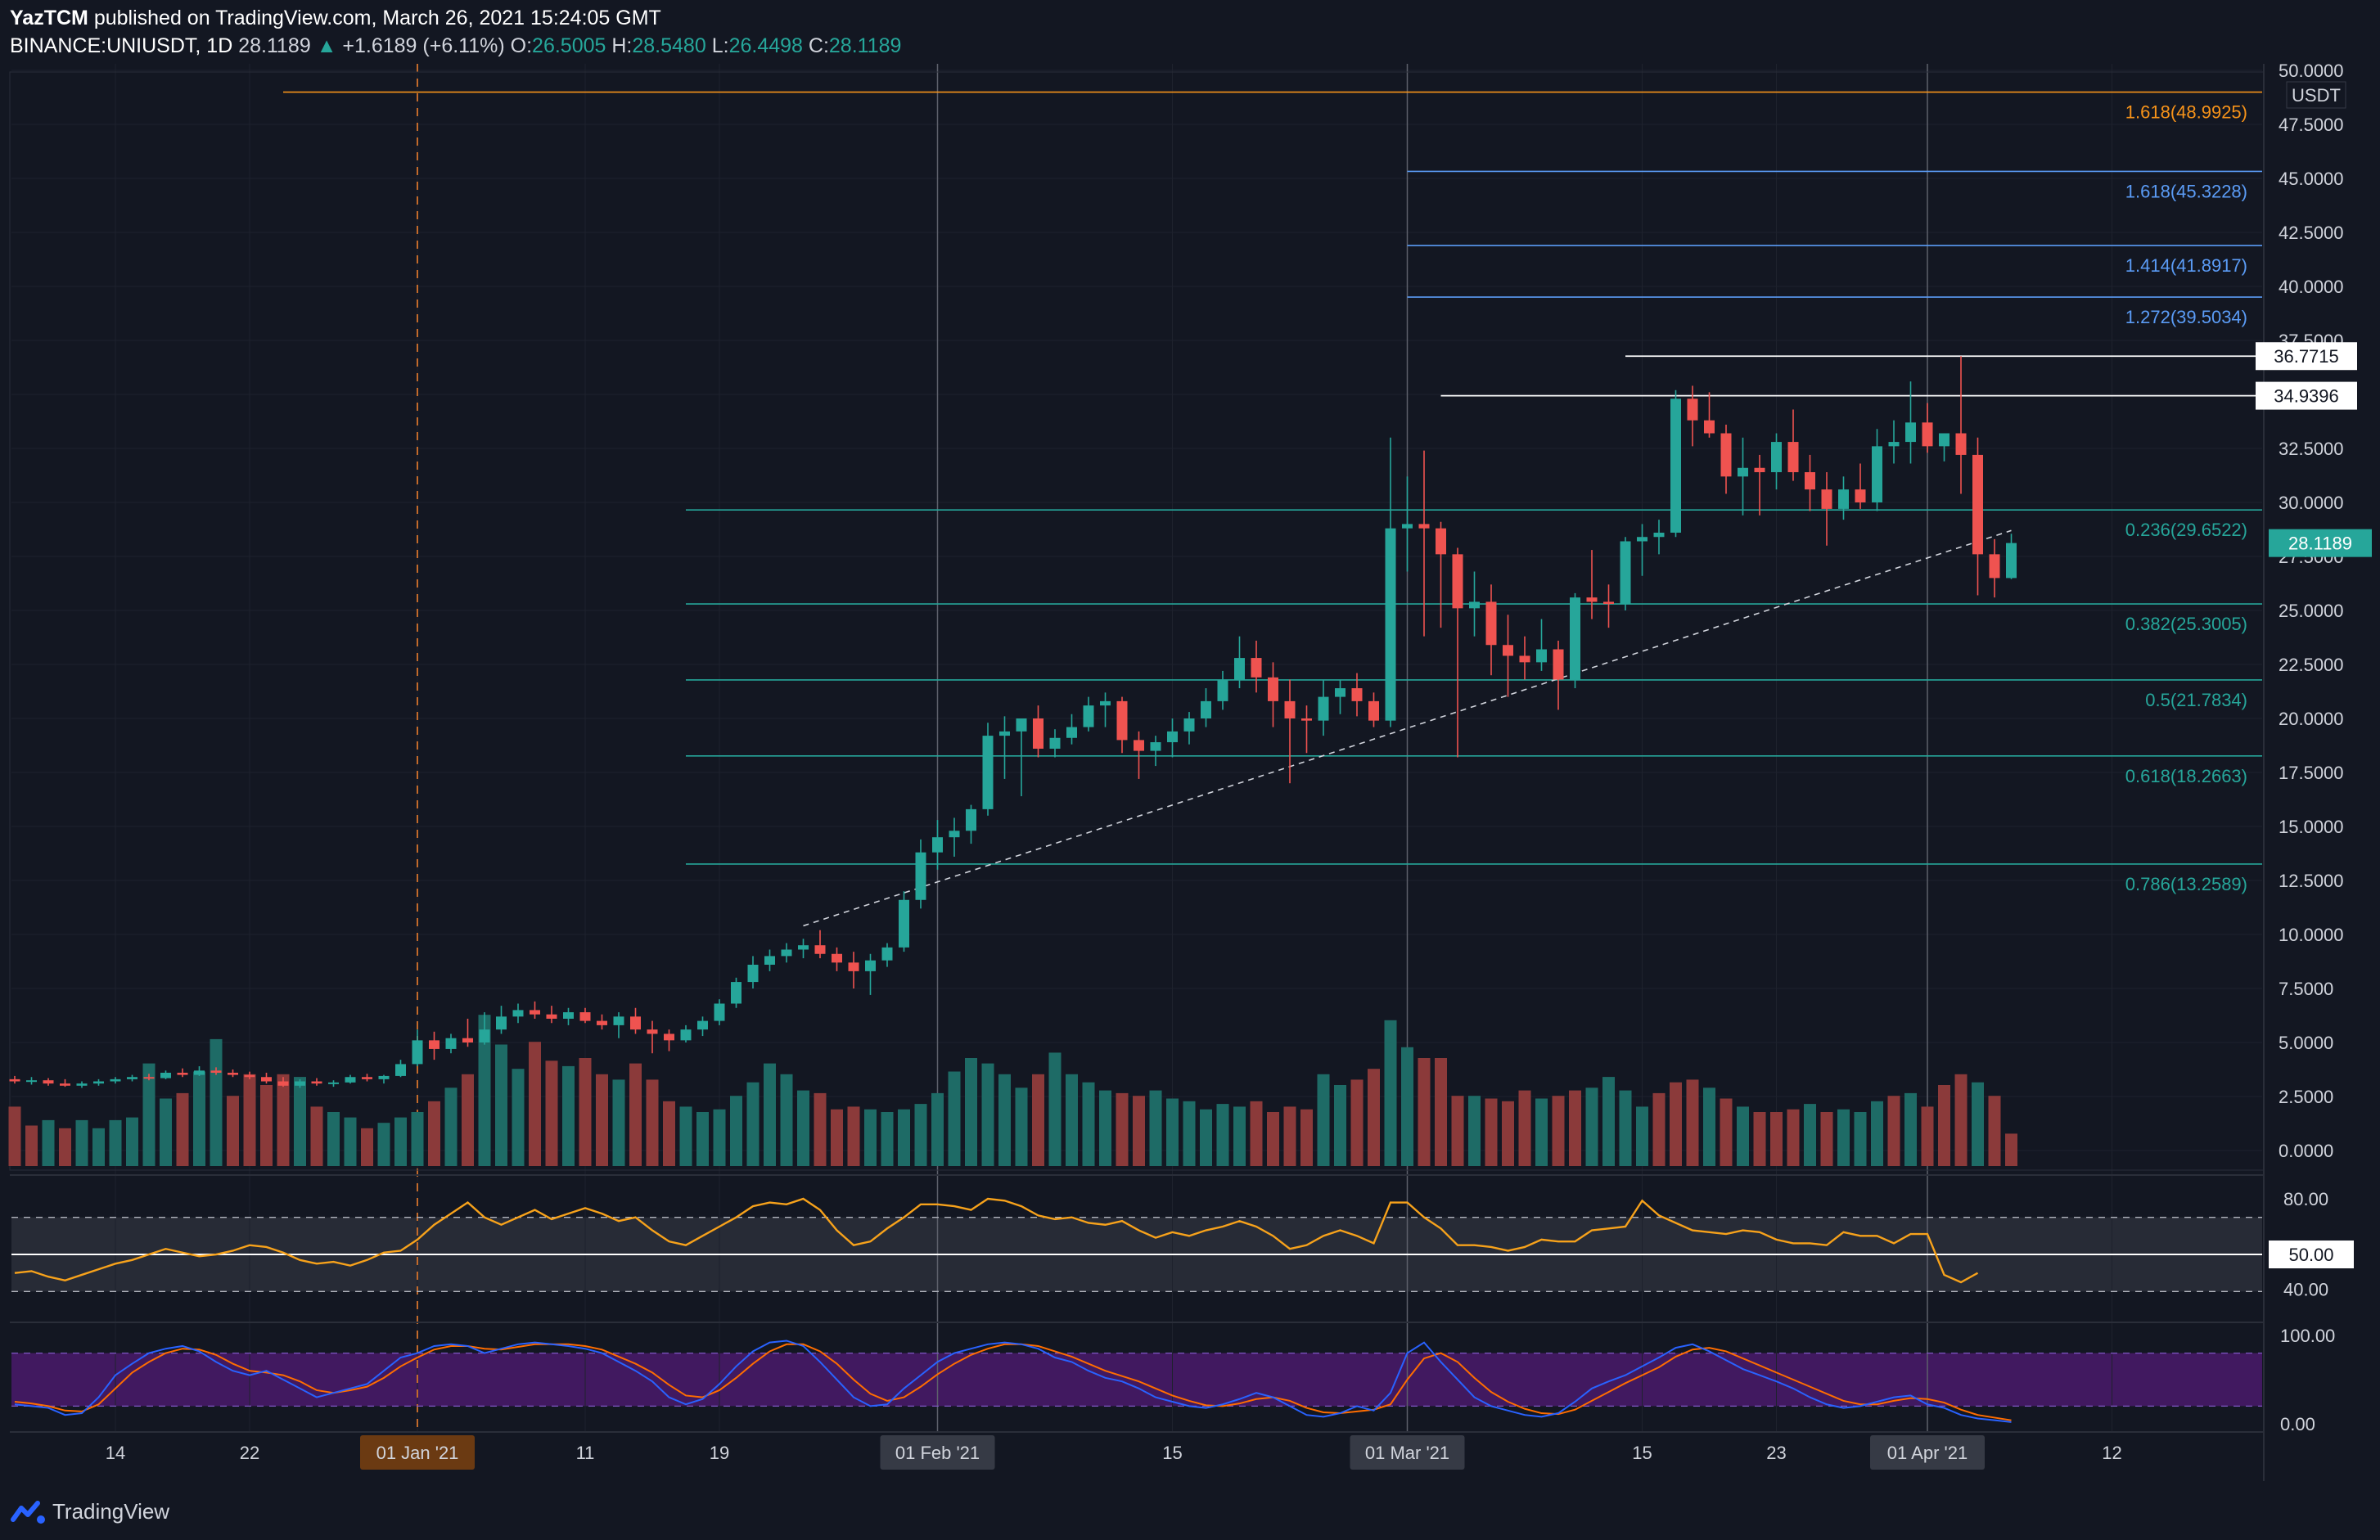 The image size is (2380, 1540). I want to click on high-value: 28.5480, so click(669, 45).